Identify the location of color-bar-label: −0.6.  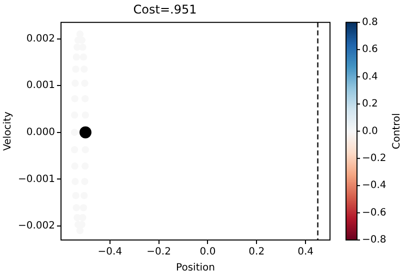
(374, 212).